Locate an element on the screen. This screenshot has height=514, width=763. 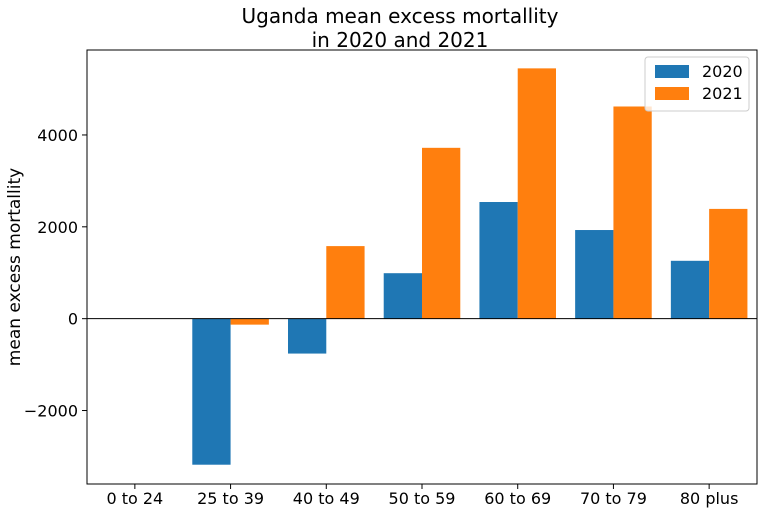
y-tick-label: 4000 is located at coordinates (57, 135).